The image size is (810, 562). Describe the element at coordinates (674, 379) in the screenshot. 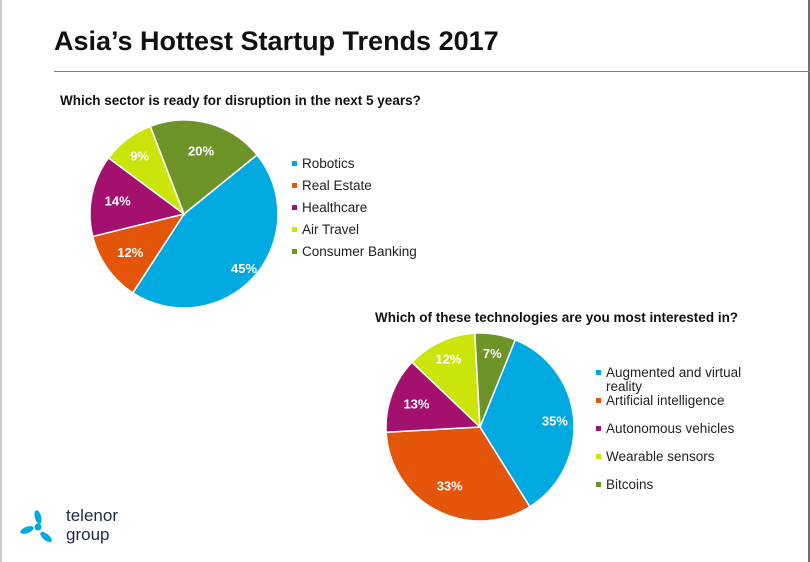

I see `legend-label: Augmented and virtual reality` at that location.